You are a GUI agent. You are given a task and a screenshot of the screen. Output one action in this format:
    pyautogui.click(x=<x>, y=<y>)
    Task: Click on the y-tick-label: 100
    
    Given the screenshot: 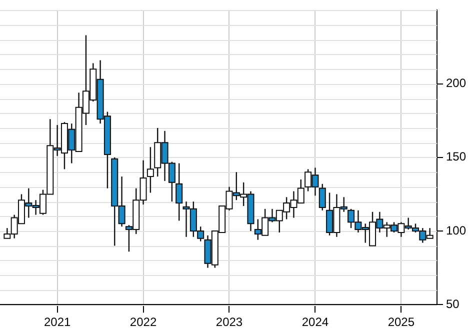 What is the action you would take?
    pyautogui.click(x=456, y=230)
    